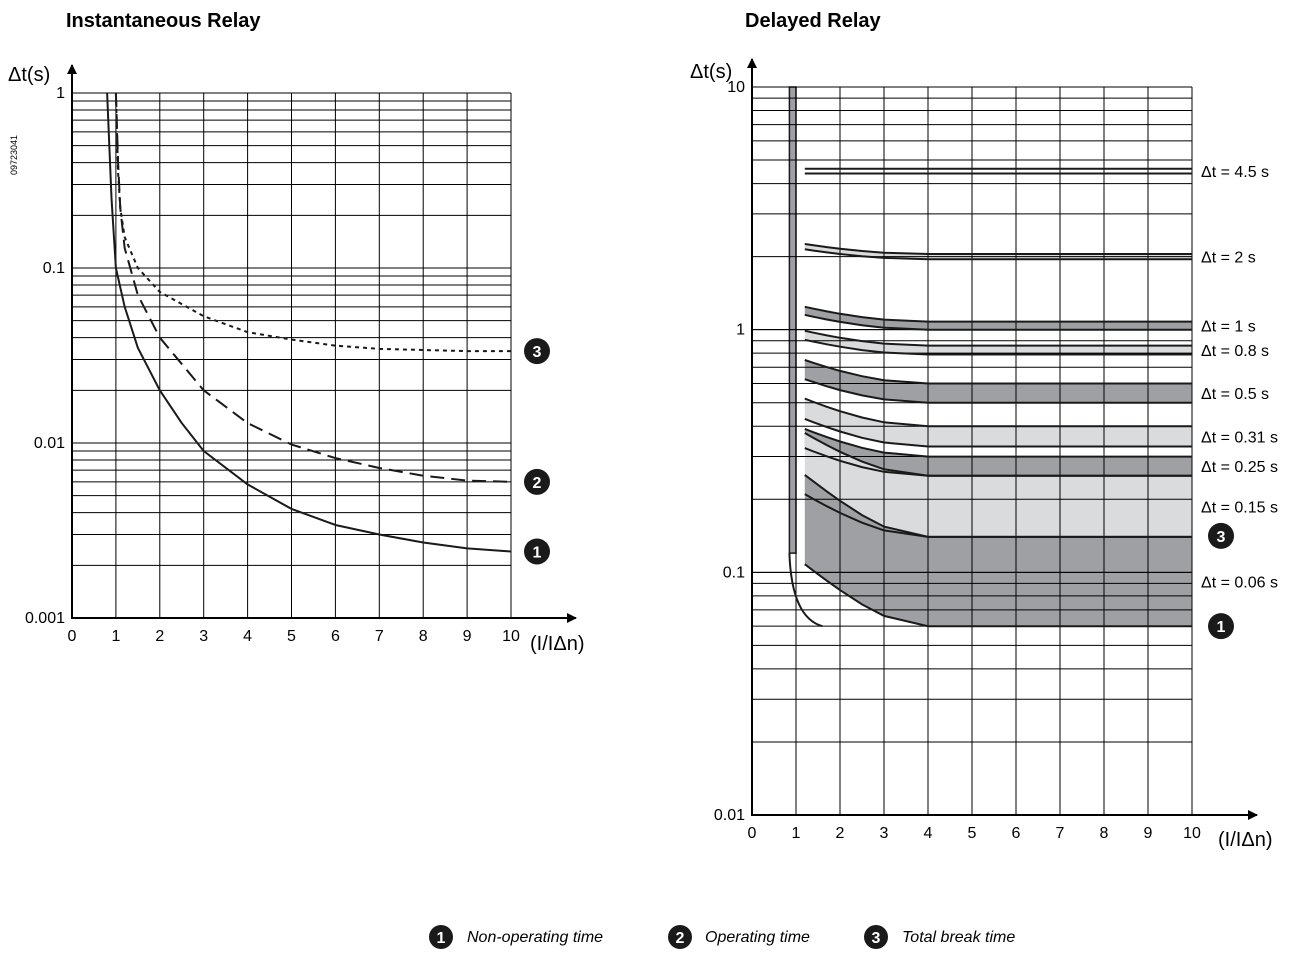 This screenshot has height=957, width=1304. I want to click on threshold-strip, so click(792, 320).